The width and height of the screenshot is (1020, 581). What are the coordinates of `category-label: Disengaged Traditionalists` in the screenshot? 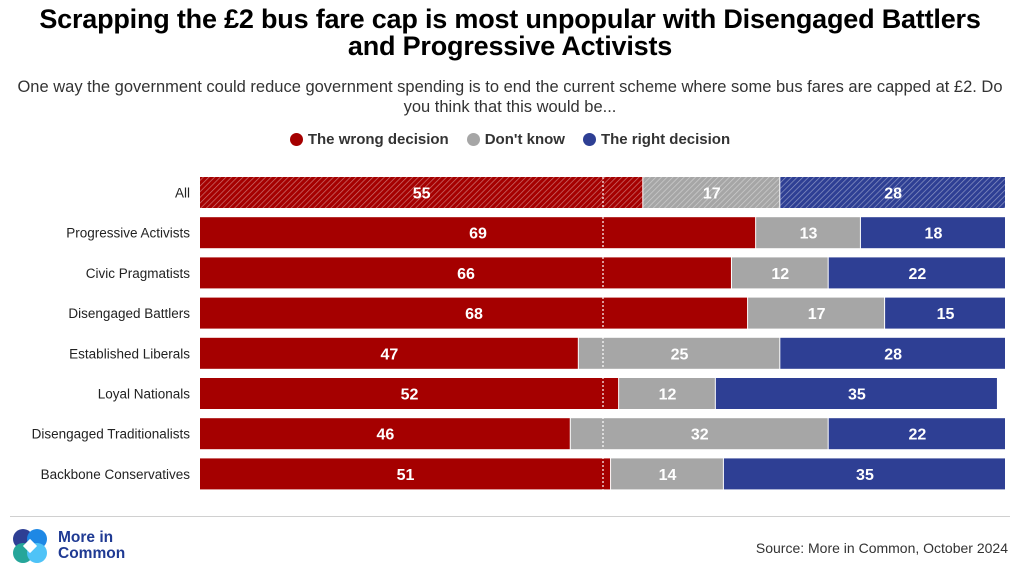 It's located at (111, 434).